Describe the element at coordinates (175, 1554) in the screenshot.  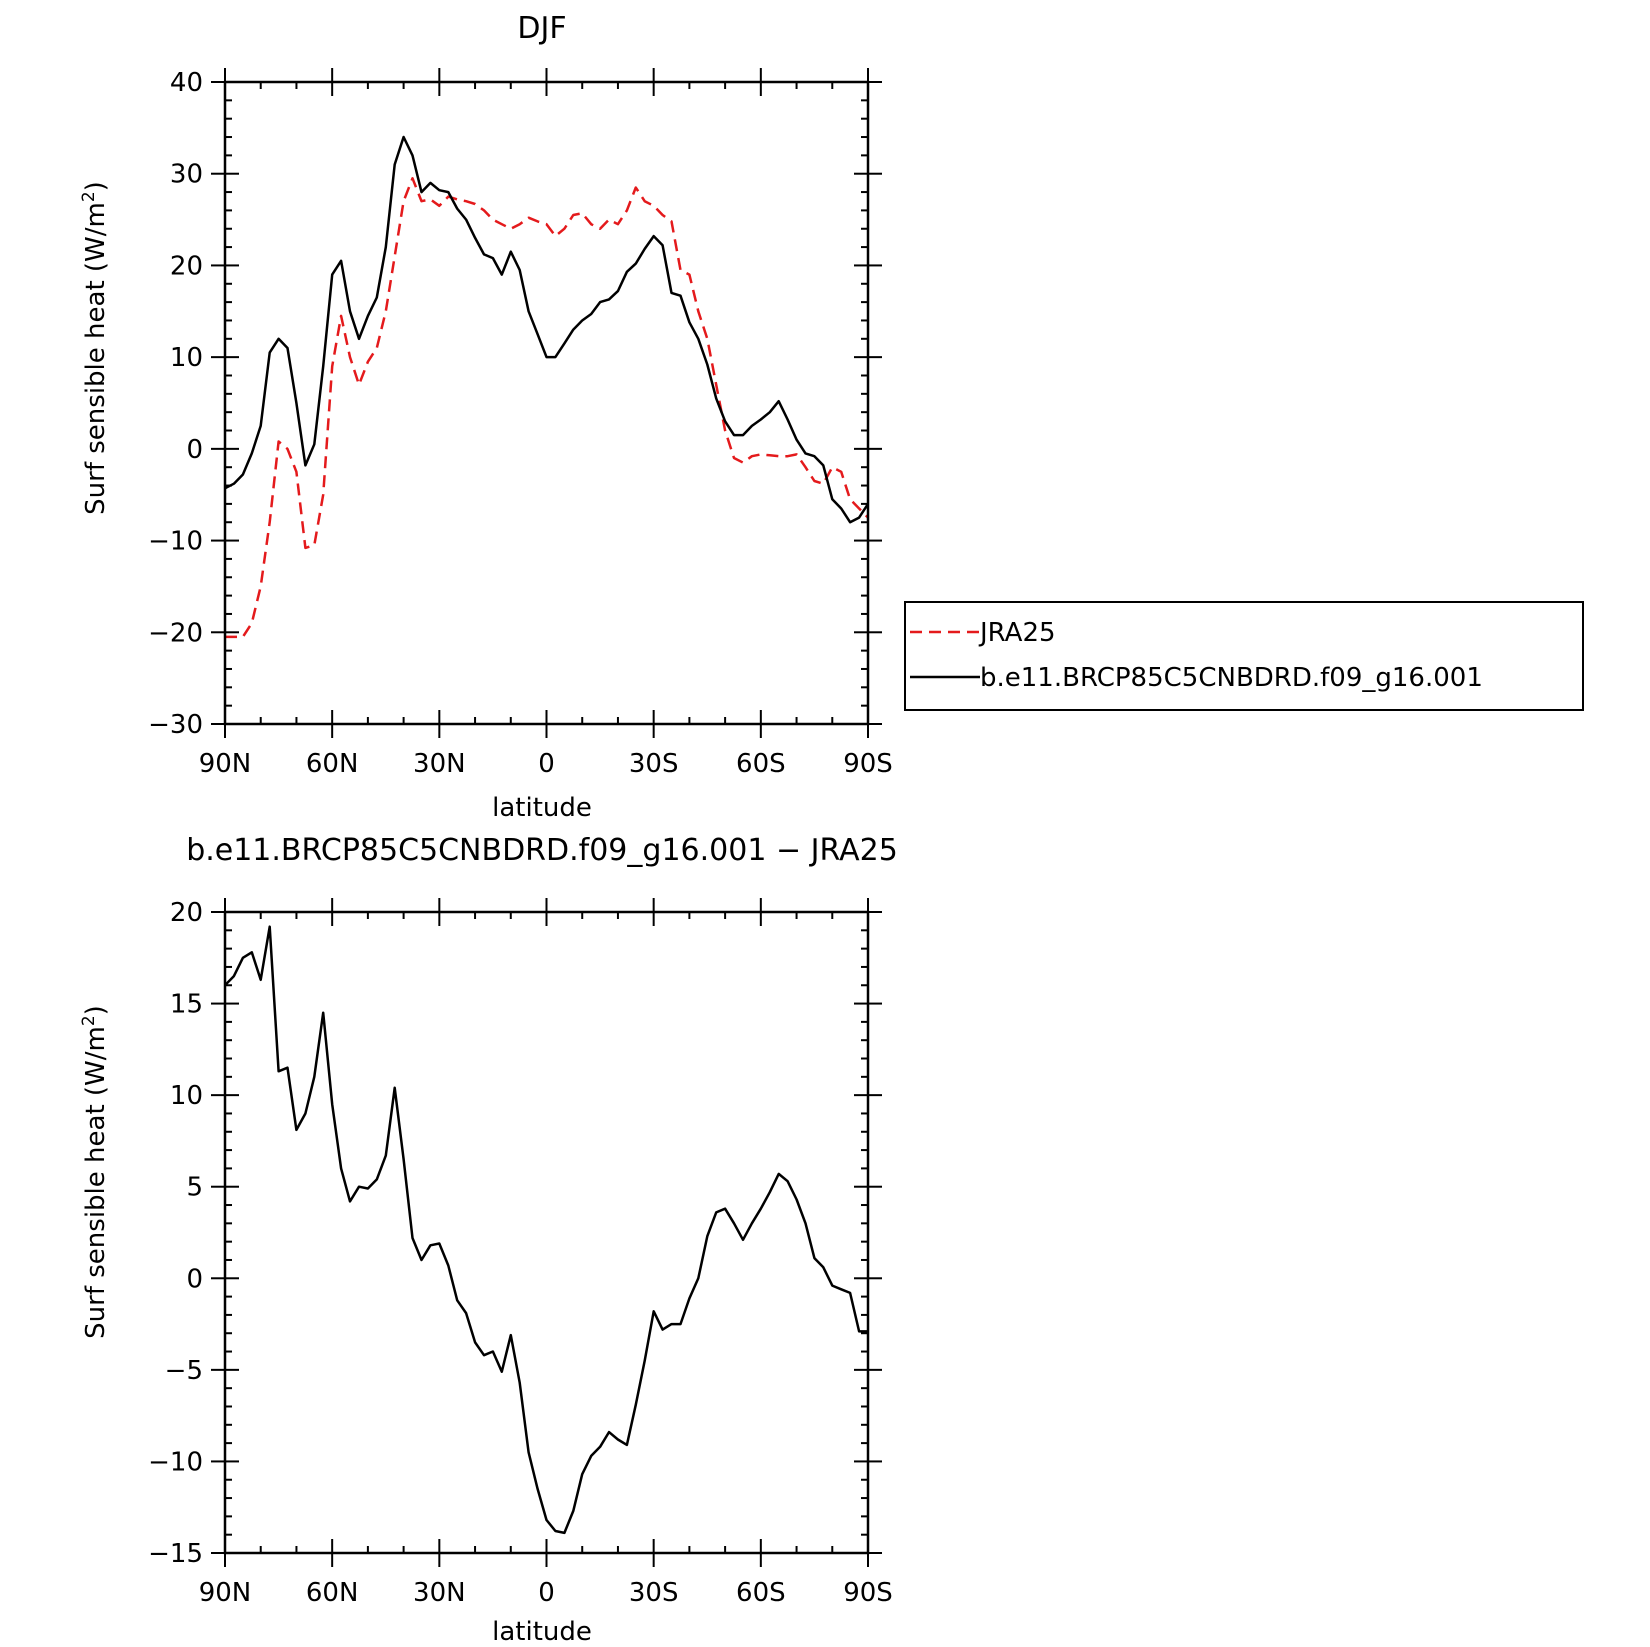
I see `bottom-y-tick-label: −15` at that location.